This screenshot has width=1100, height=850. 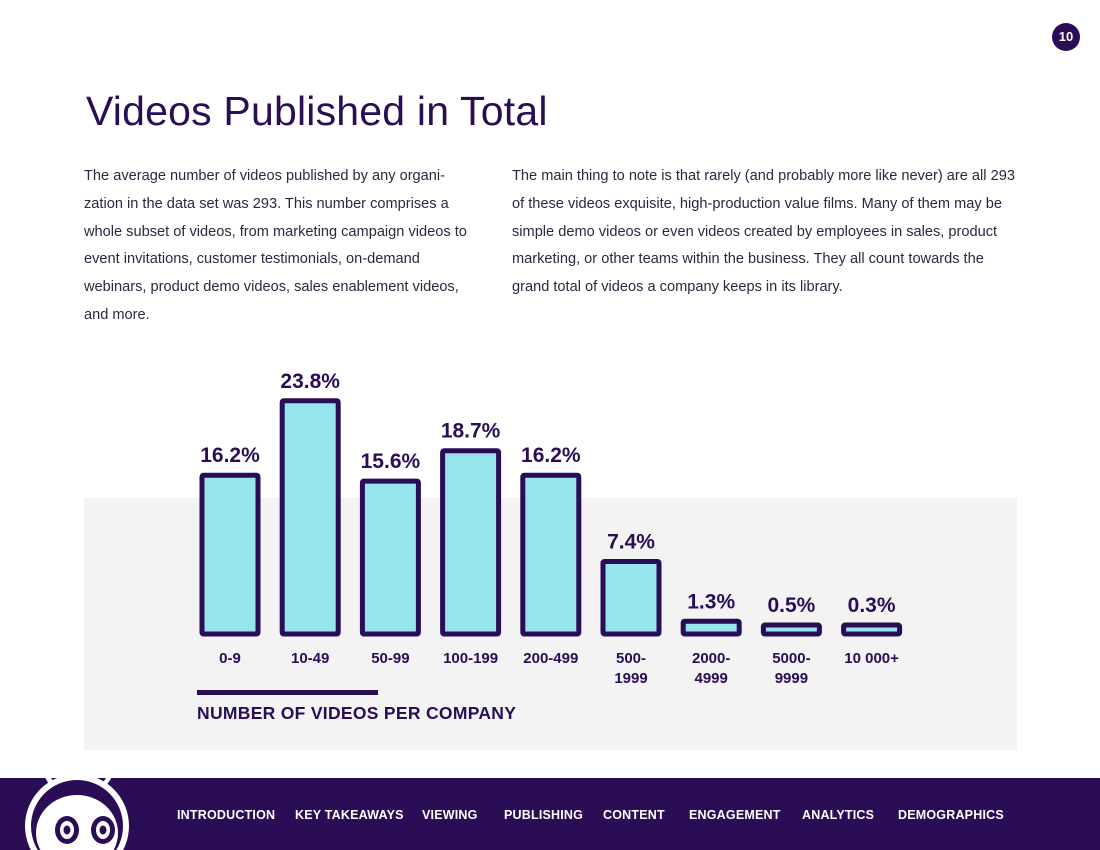 What do you see at coordinates (550, 658) in the screenshot?
I see `tick-label-4: 200-499` at bounding box center [550, 658].